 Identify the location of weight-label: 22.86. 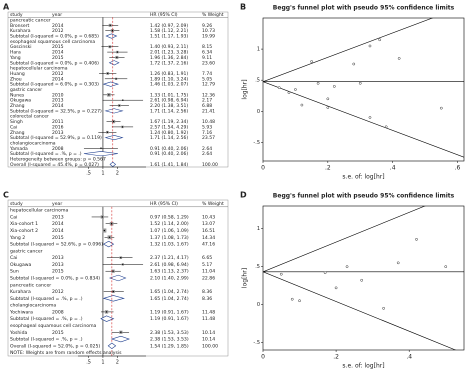
(208, 279).